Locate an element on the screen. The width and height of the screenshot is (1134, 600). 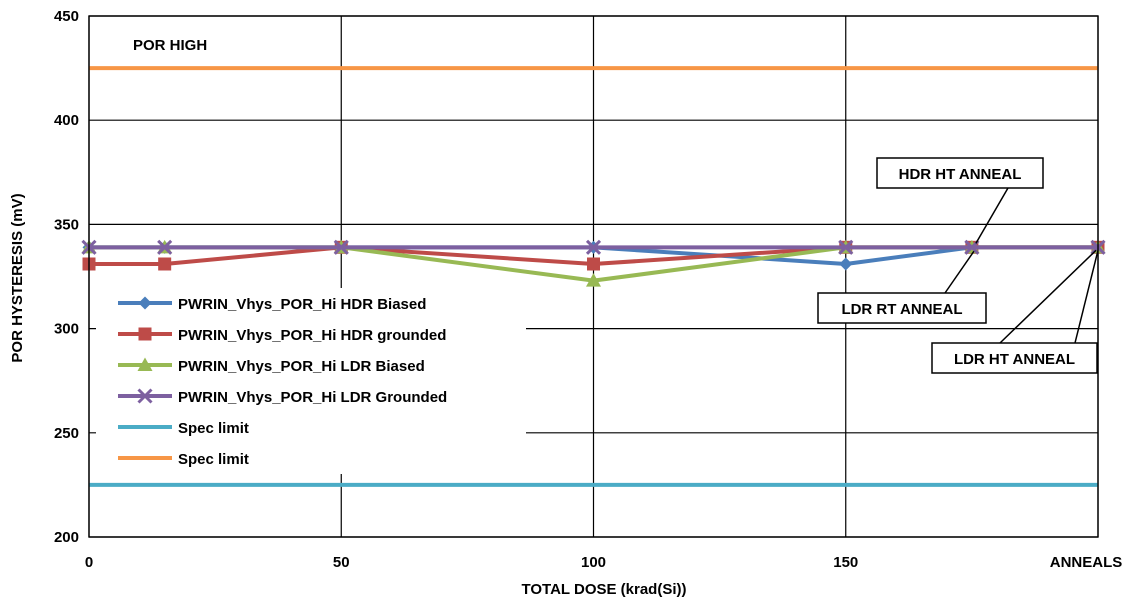
legend-item: PWRIN_Vhys_POR_Hi HDR grounded is located at coordinates (282, 335).